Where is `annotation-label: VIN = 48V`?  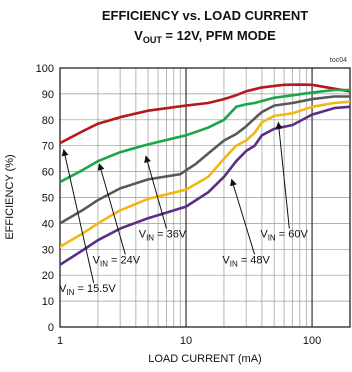 annotation-label: VIN = 48V is located at coordinates (246, 262).